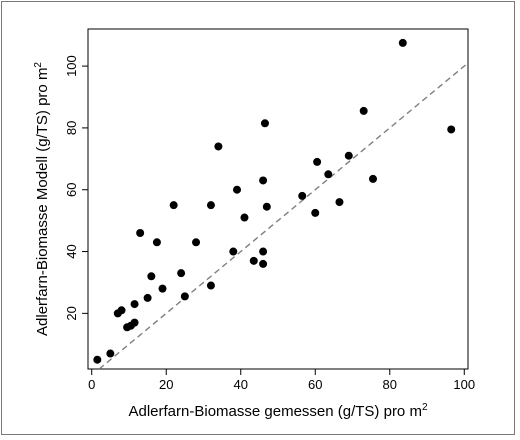 This screenshot has width=520, height=440. Describe the element at coordinates (241, 384) in the screenshot. I see `x-tick-label: 40` at that location.